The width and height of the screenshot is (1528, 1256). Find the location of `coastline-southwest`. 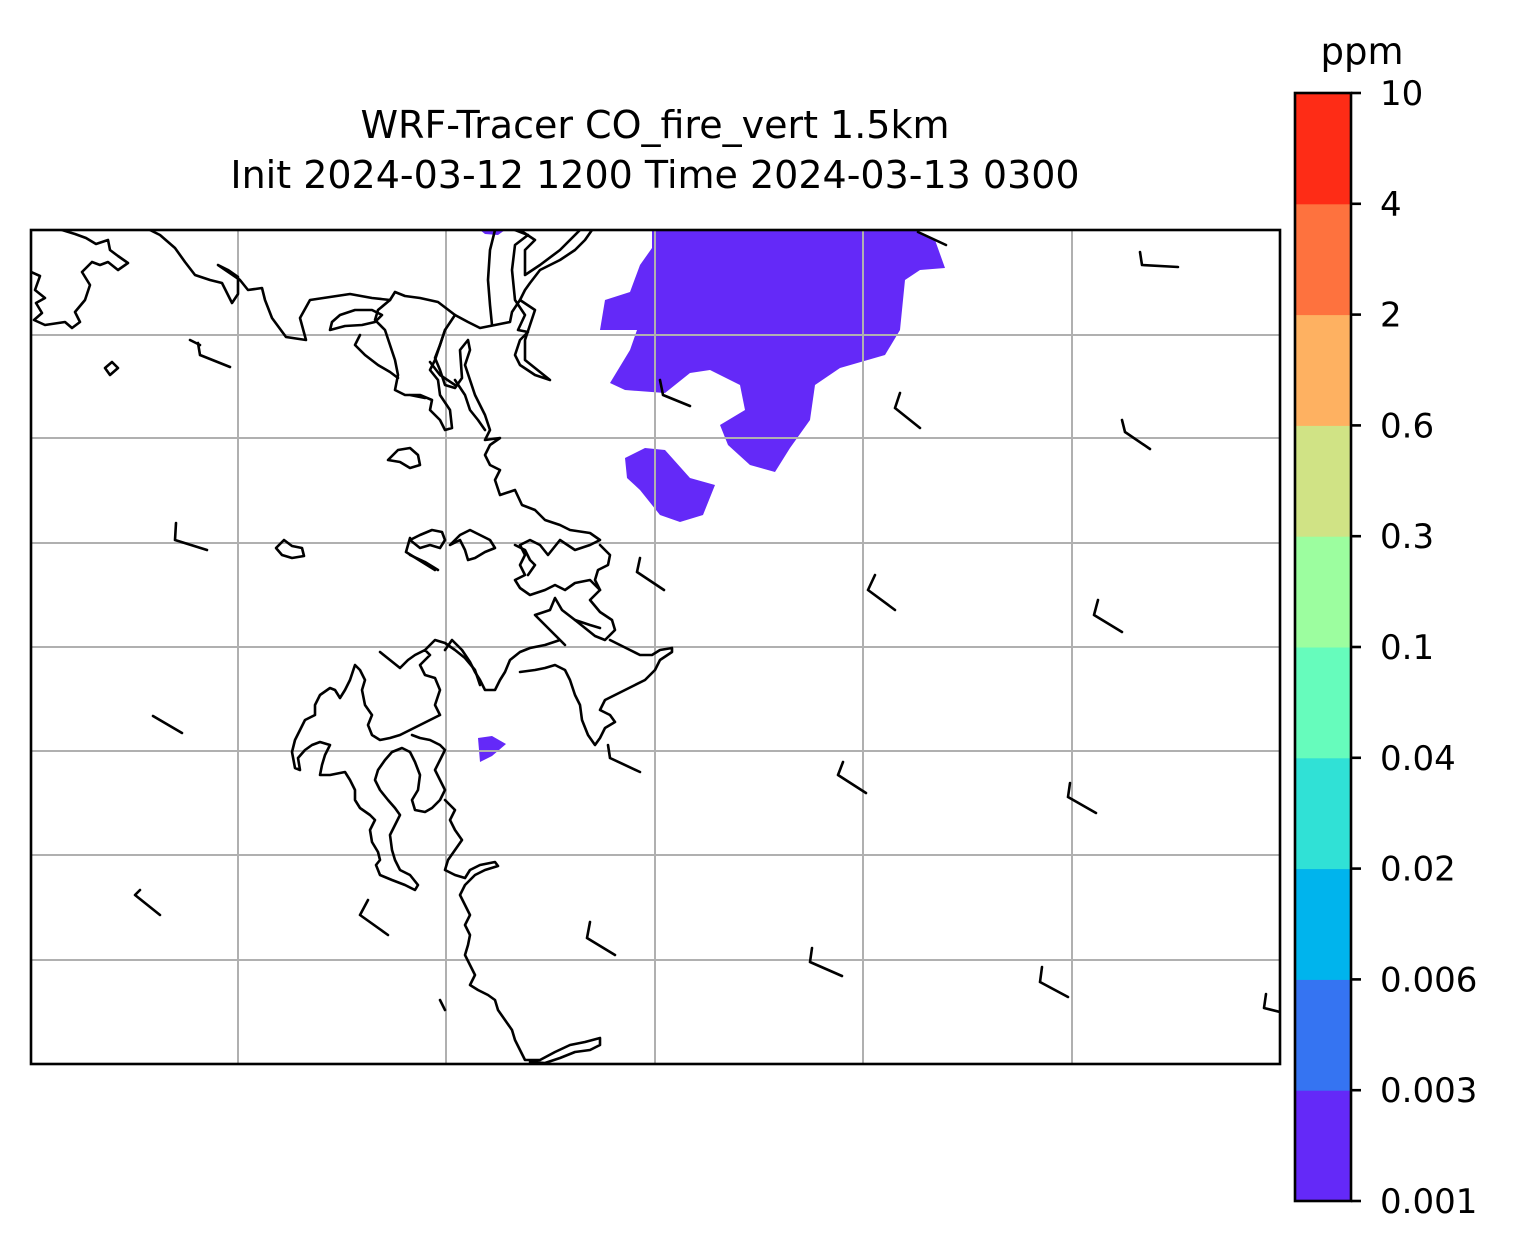

coastline-southwest is located at coordinates (386, 765).